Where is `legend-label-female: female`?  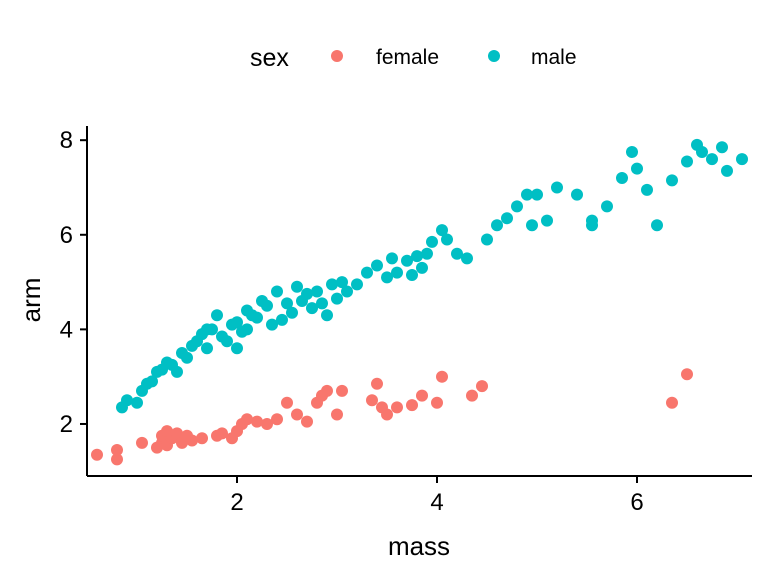 legend-label-female: female is located at coordinates (407, 57).